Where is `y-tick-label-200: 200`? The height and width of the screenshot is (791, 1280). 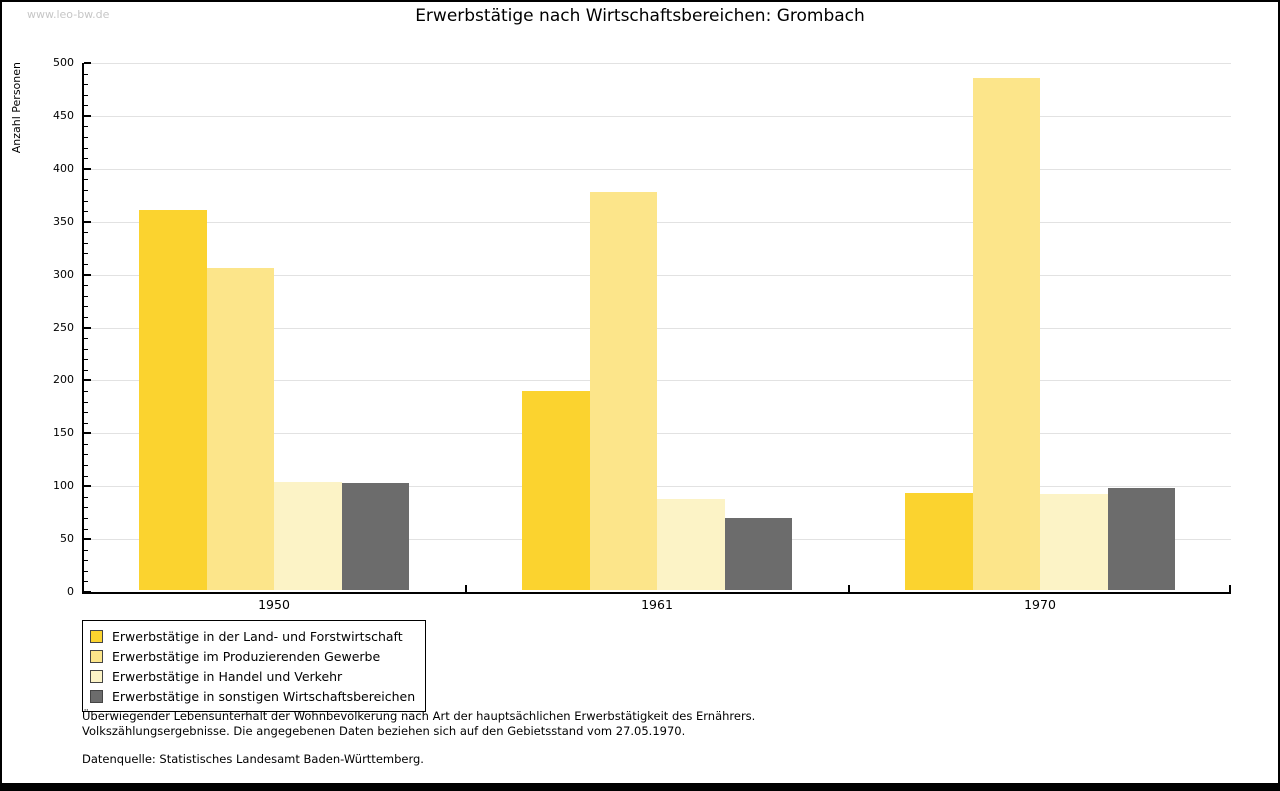 y-tick-label-200: 200 is located at coordinates (63, 380).